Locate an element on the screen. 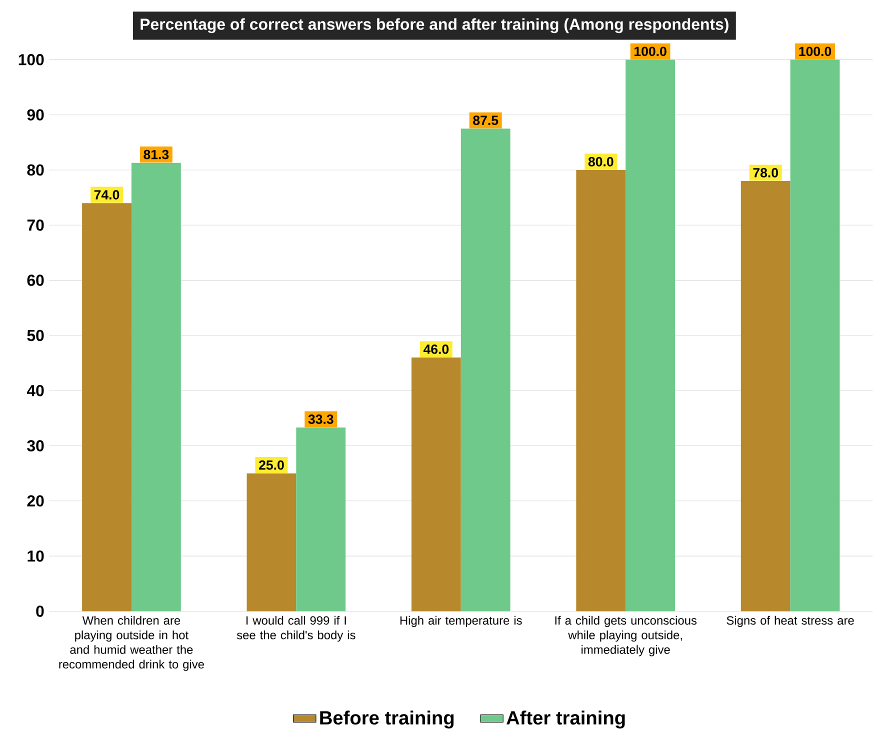 Image resolution: width=884 pixels, height=740 pixels. data-label: 33.3 is located at coordinates (321, 419).